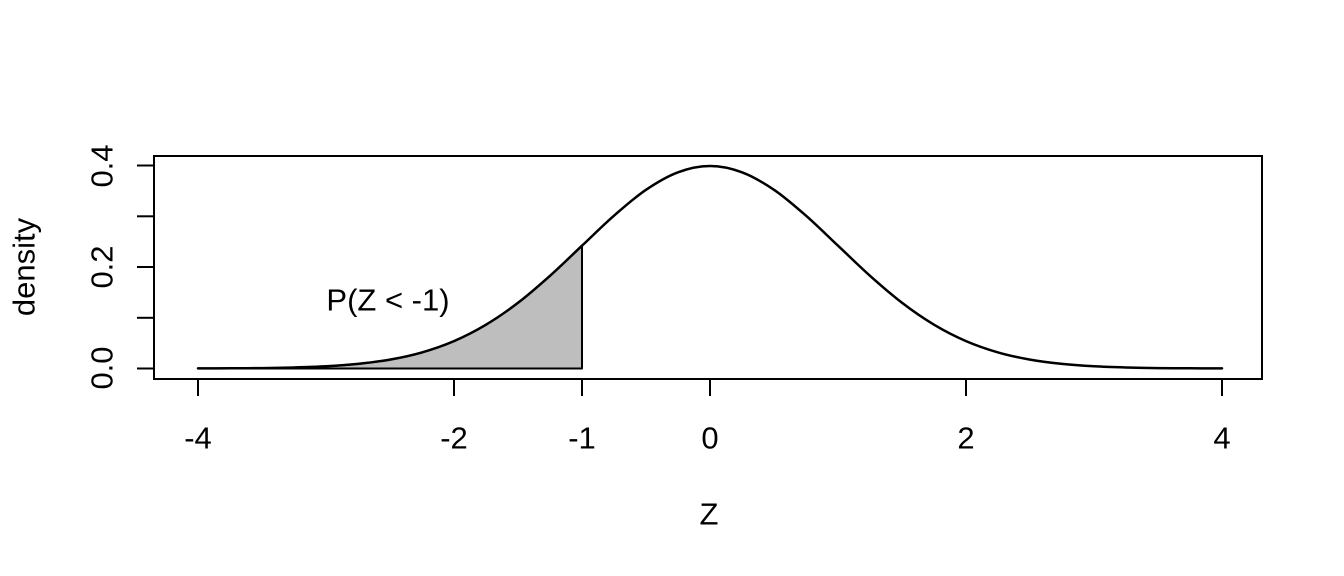 This screenshot has width=1344, height=576. What do you see at coordinates (454, 438) in the screenshot?
I see `x-tick-label-neg2: -2` at bounding box center [454, 438].